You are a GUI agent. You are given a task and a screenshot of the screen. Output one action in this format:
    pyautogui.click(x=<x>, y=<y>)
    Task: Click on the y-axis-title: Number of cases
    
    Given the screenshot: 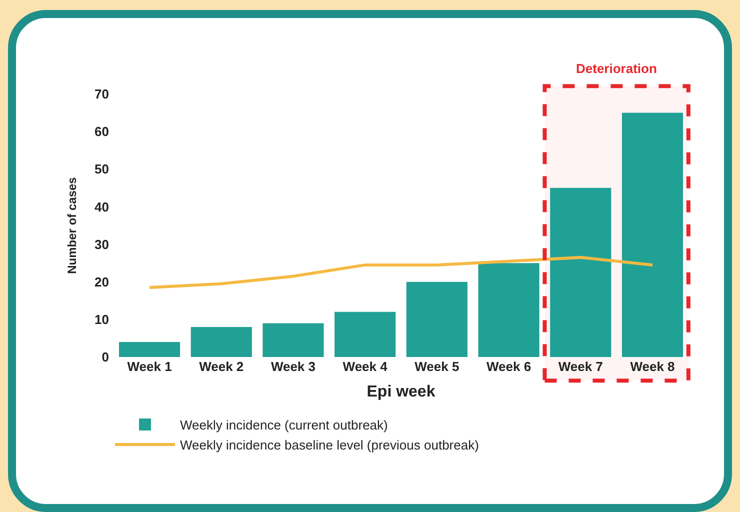 What is the action you would take?
    pyautogui.click(x=72, y=225)
    